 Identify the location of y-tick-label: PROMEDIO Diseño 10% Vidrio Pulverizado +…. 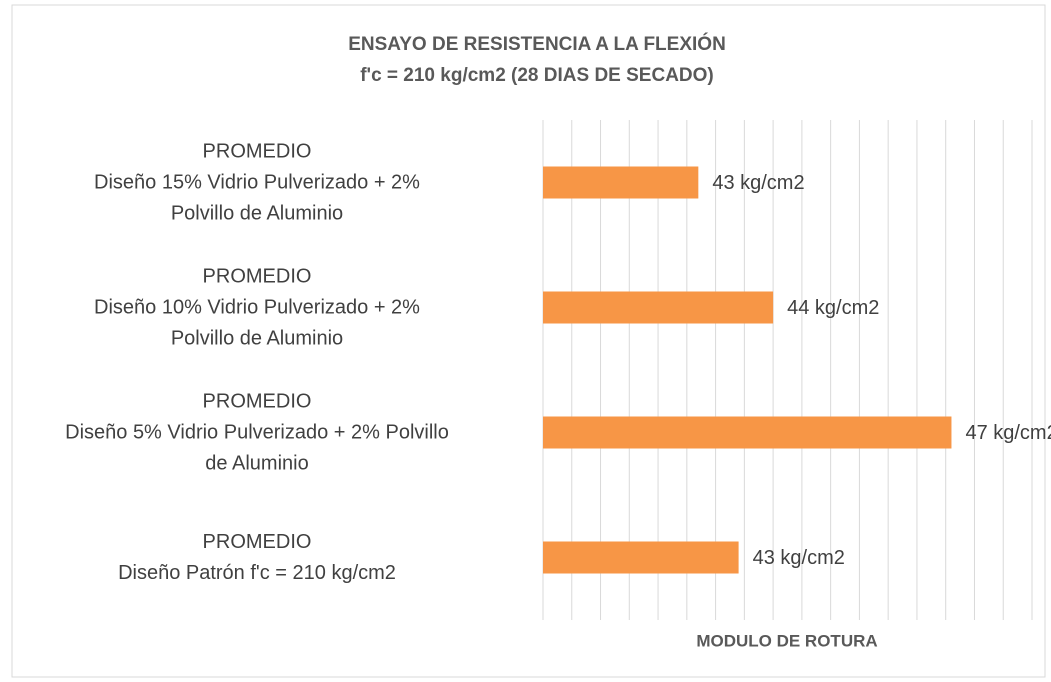
(257, 307).